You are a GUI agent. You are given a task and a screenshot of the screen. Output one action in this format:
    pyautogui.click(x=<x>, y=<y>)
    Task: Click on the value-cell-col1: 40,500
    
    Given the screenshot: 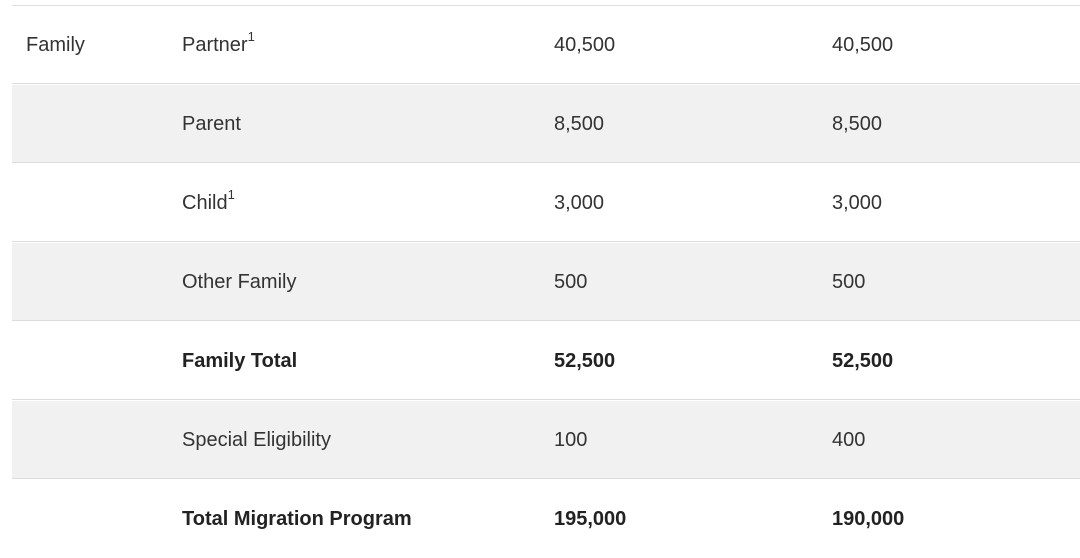 What is the action you would take?
    pyautogui.click(x=585, y=45)
    